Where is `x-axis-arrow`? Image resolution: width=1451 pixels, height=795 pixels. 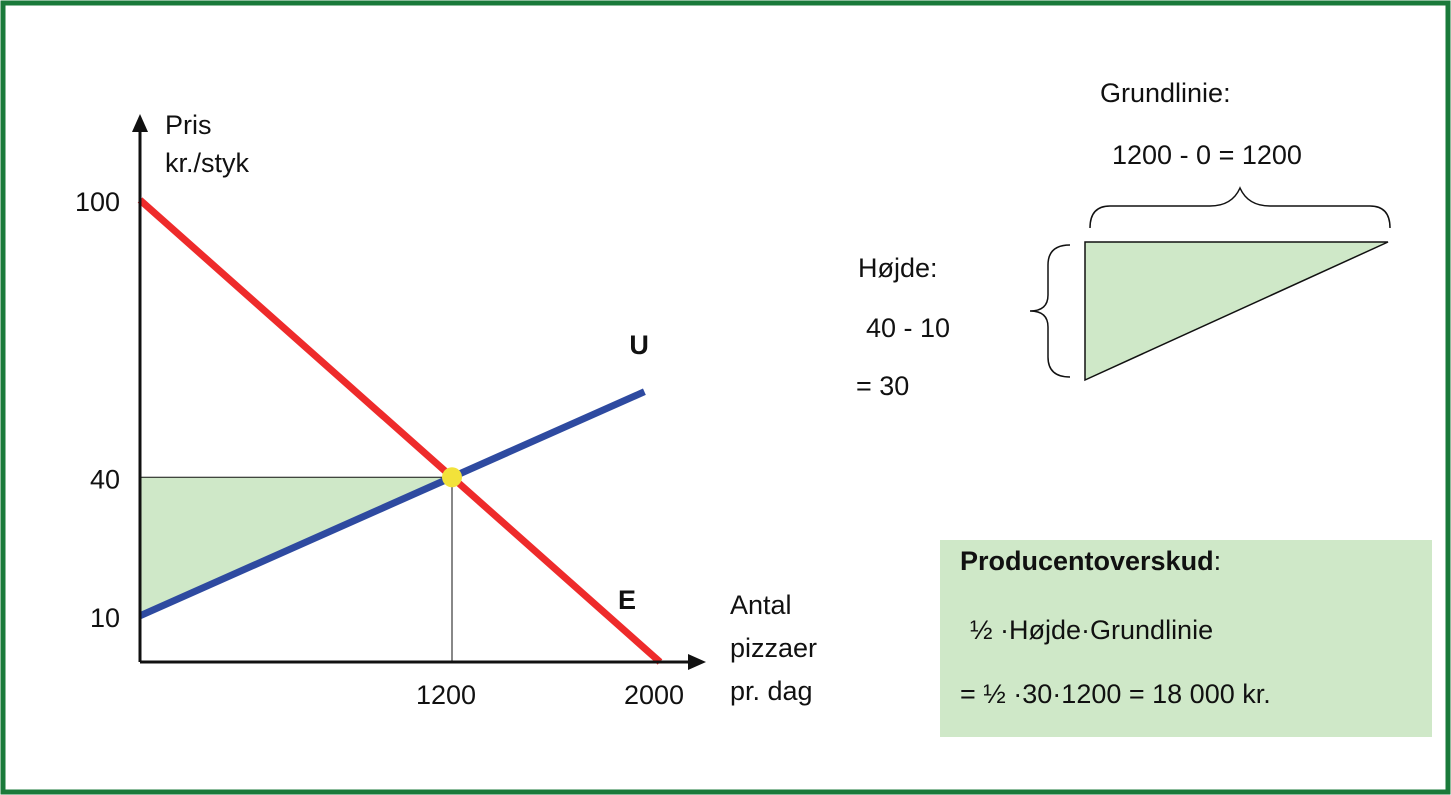
x-axis-arrow is located at coordinates (697, 662).